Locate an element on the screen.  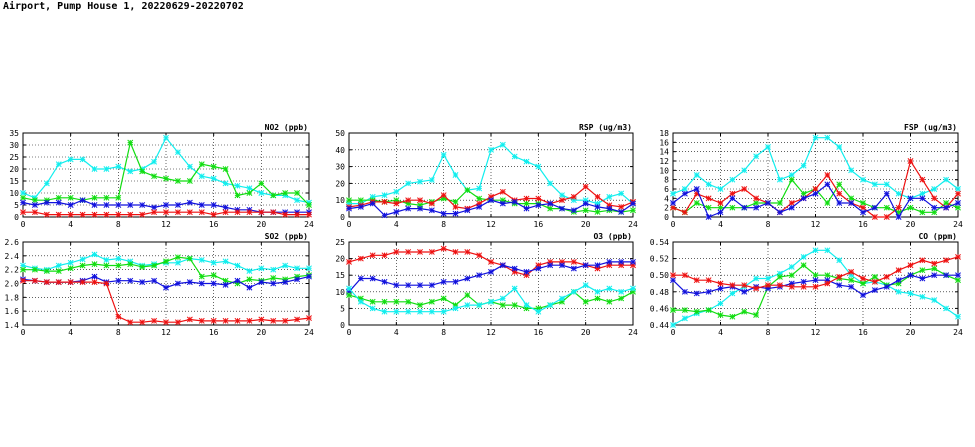
series-blue is located at coordinates (491, 208).